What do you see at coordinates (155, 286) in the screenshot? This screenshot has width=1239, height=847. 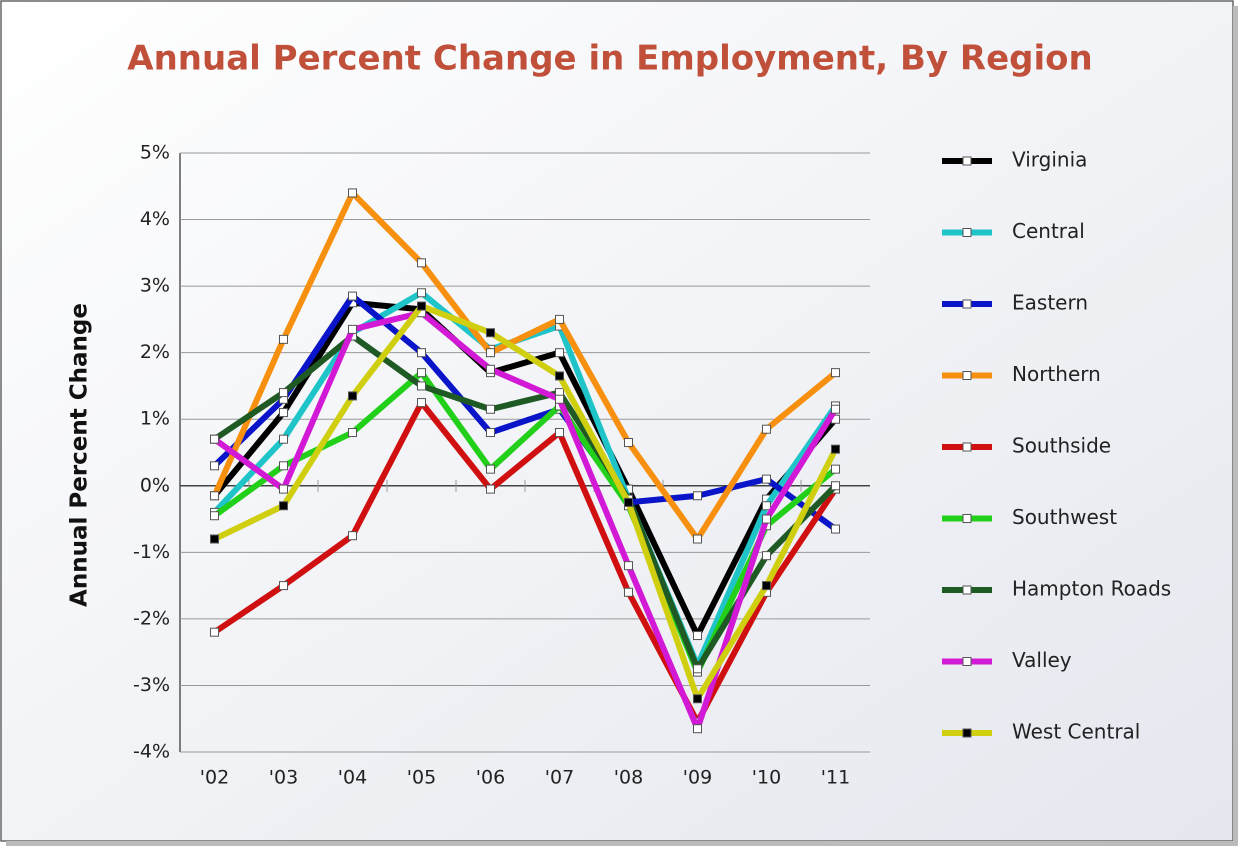 I see `y-tick-label: 3%` at bounding box center [155, 286].